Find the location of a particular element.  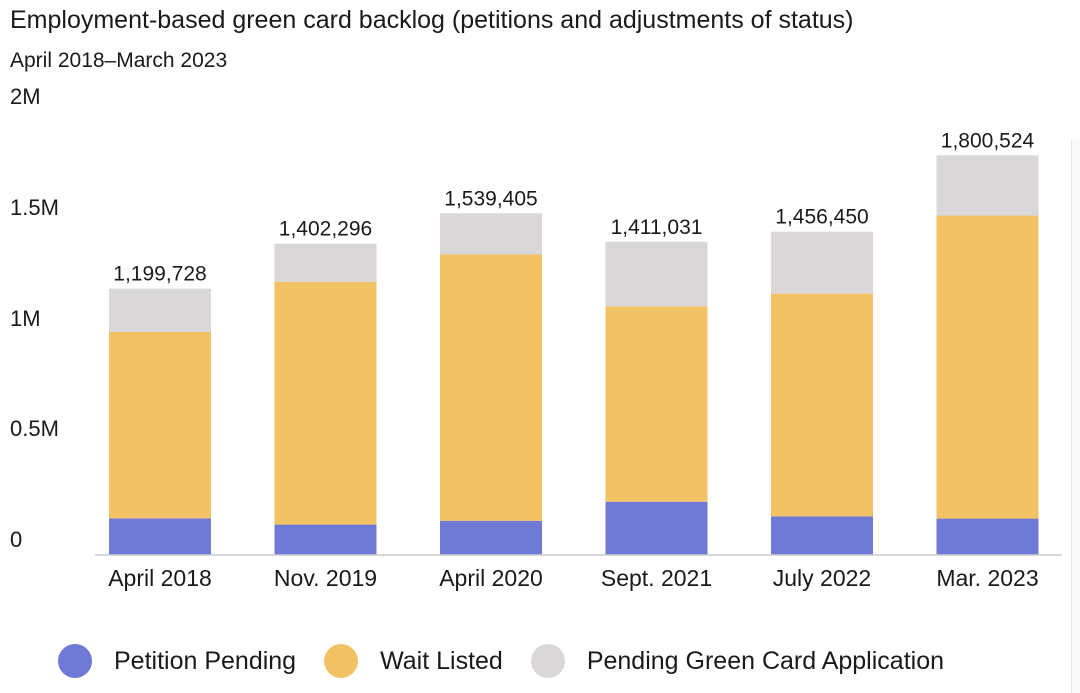

y-tick-label: 1.5M is located at coordinates (34, 207).